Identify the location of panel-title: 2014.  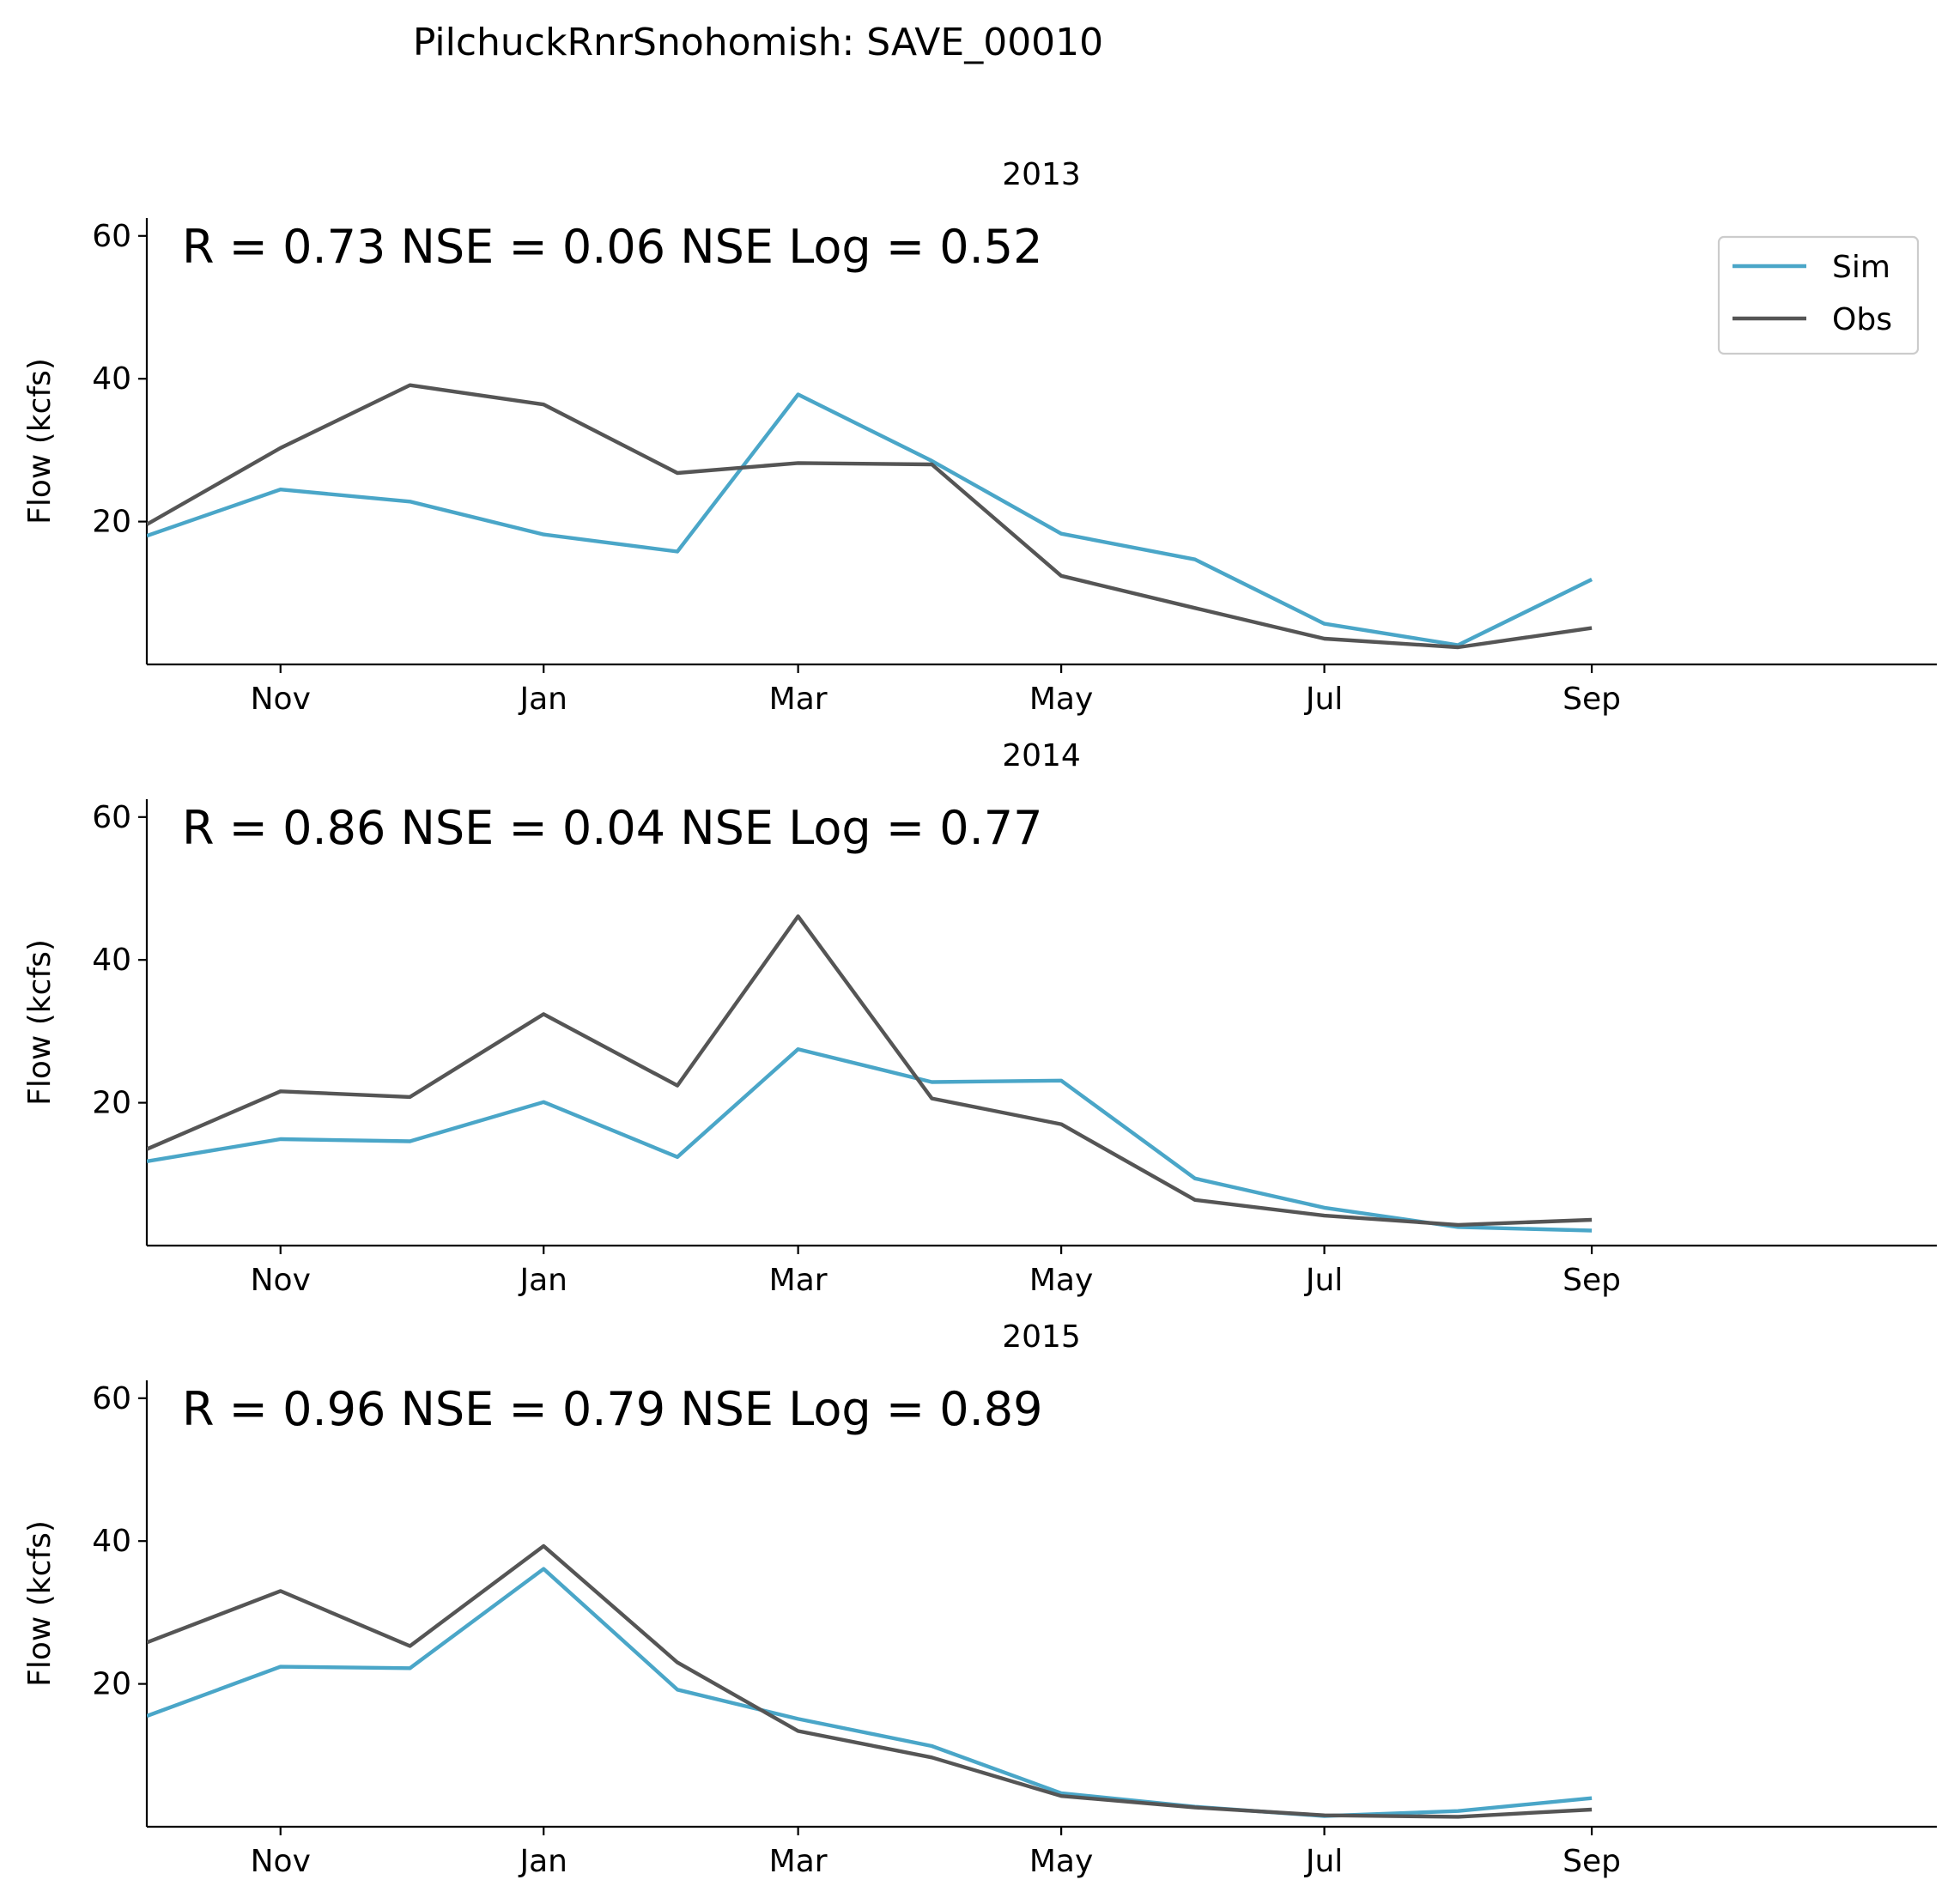
(1041, 756).